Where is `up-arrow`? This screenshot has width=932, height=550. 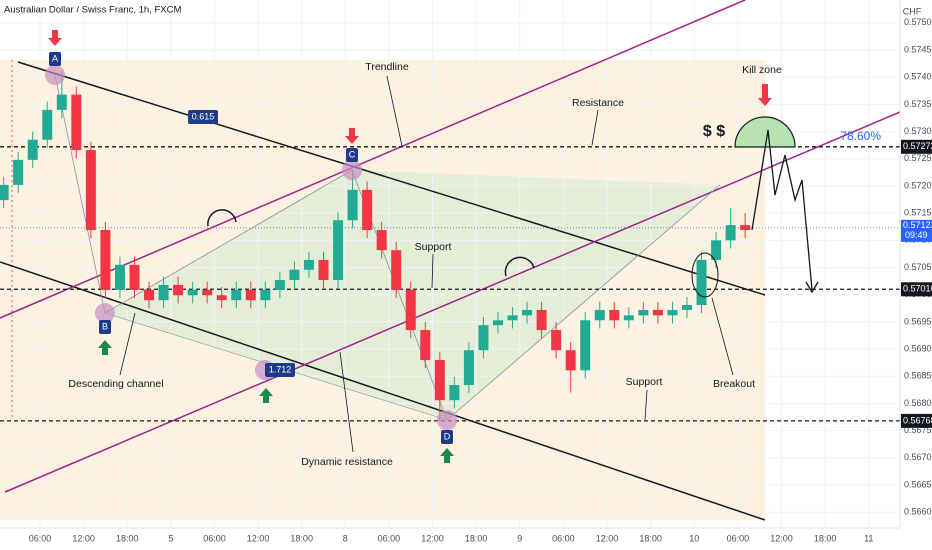
up-arrow is located at coordinates (447, 455).